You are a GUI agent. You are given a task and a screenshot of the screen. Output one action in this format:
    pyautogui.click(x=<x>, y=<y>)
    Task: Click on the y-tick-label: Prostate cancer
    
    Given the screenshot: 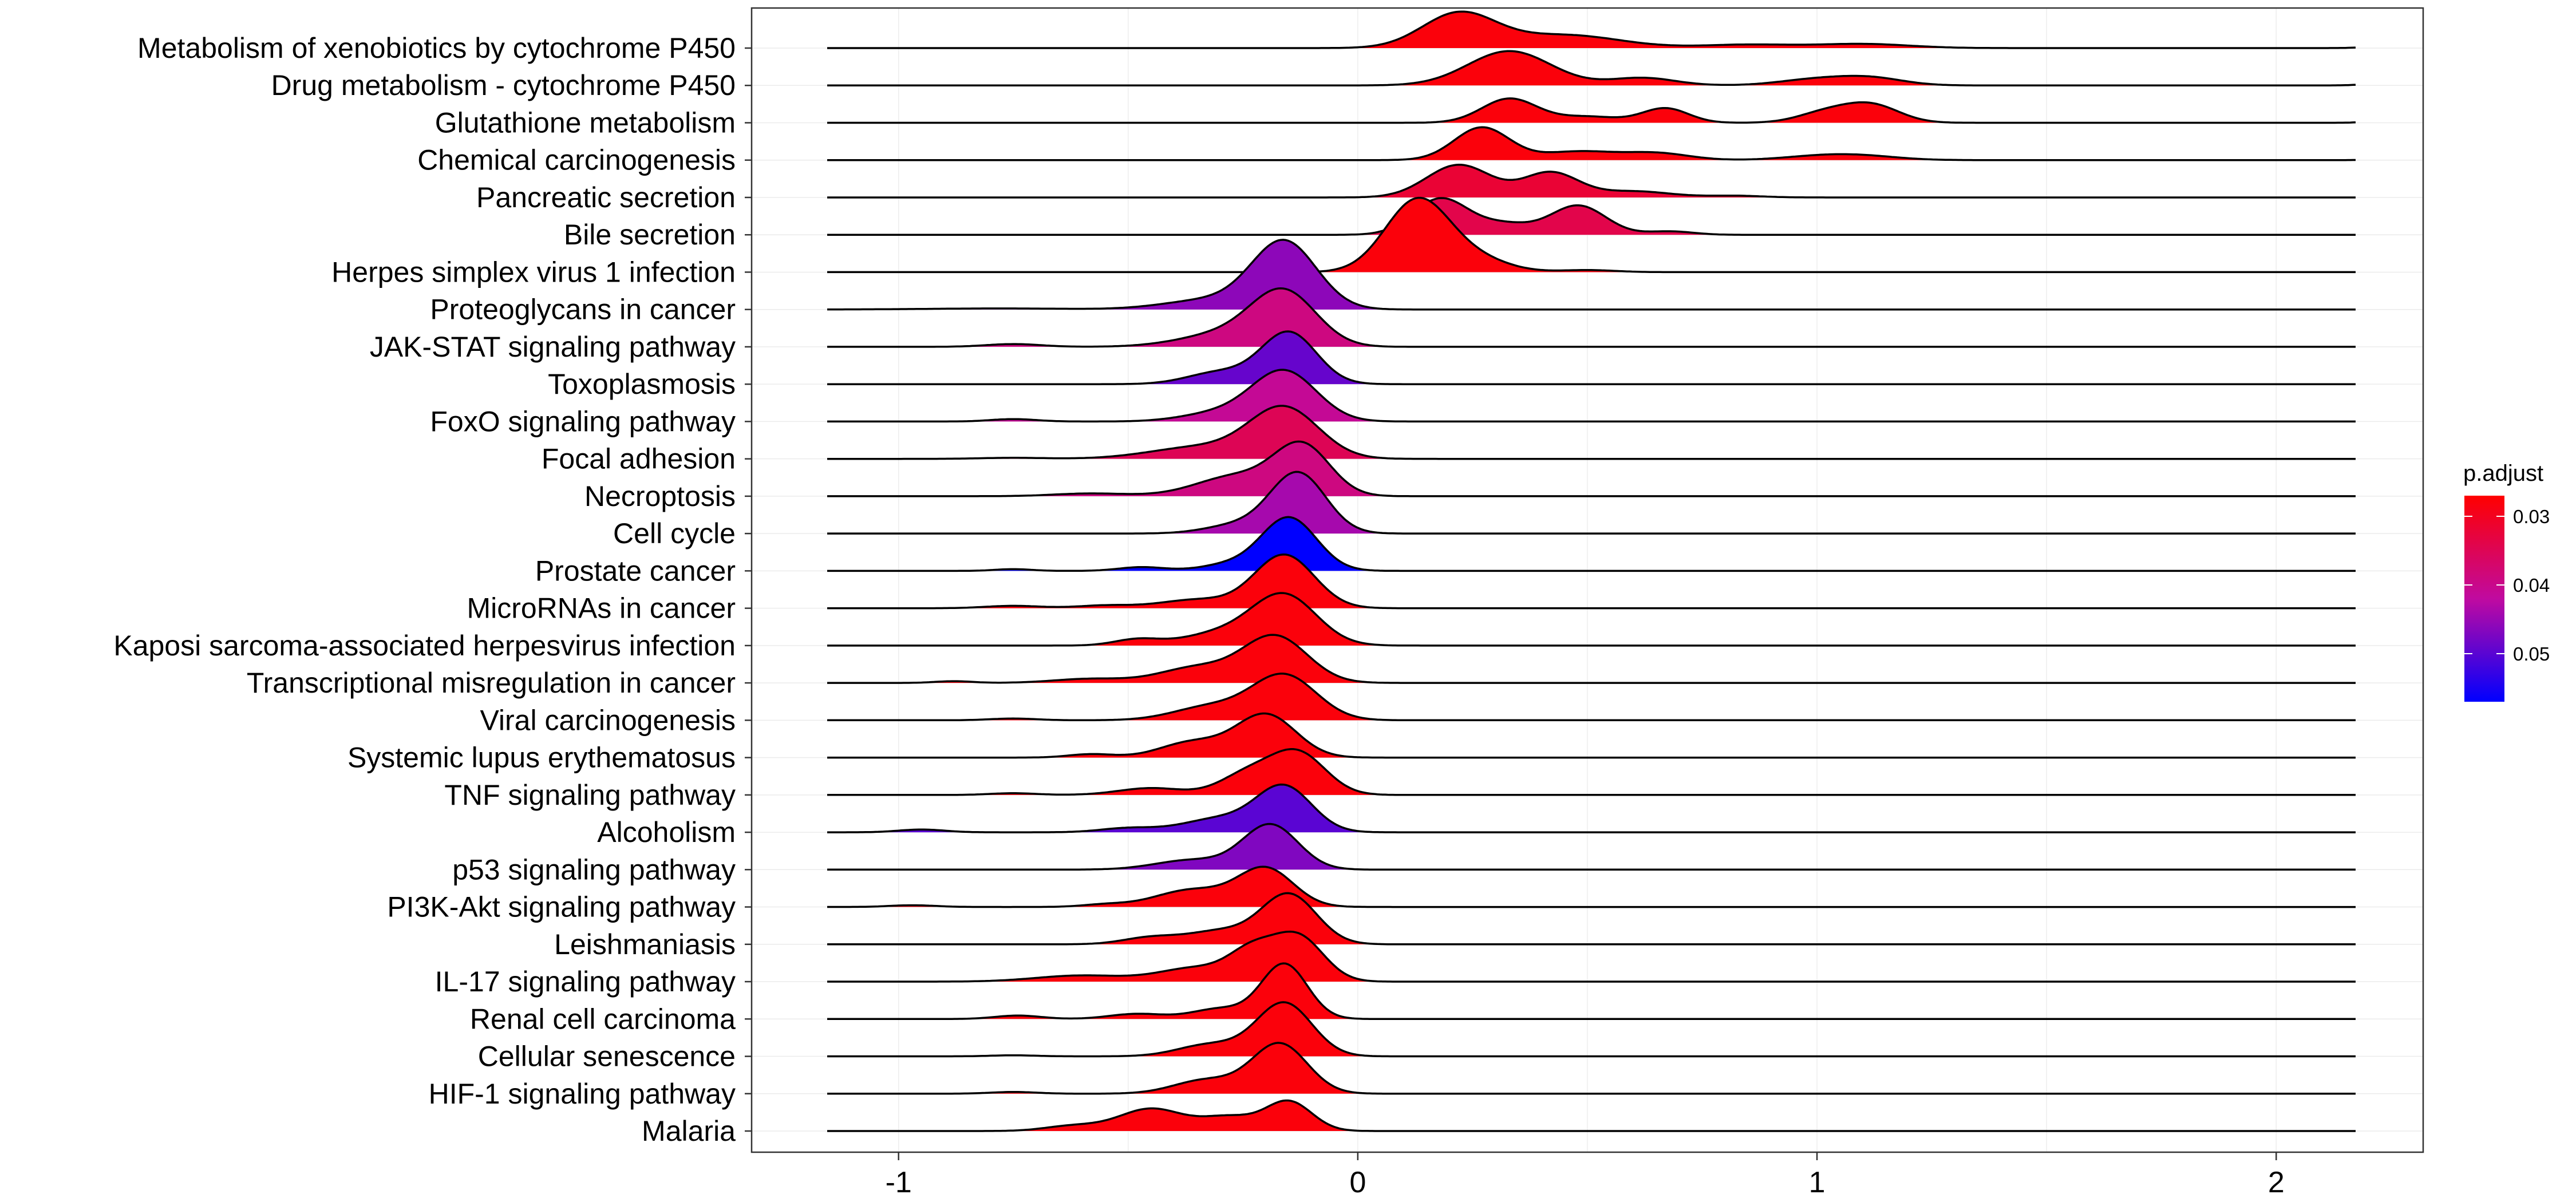 What is the action you would take?
    pyautogui.click(x=635, y=571)
    